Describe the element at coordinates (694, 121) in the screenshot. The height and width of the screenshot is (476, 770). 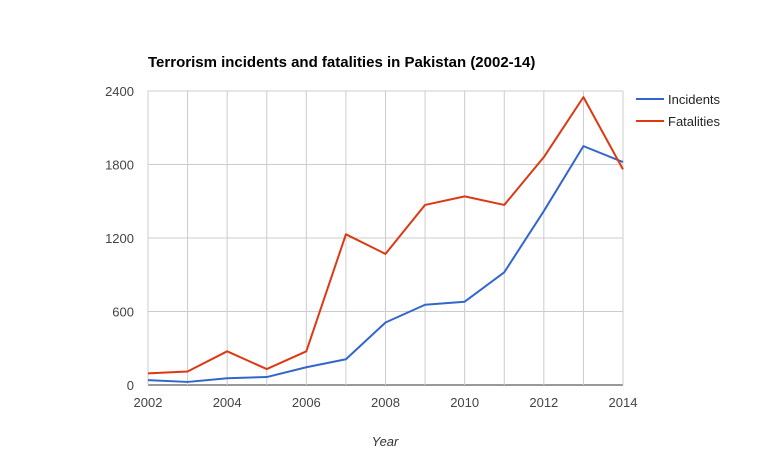
I see `legend-label-fatalities: Fatalities` at that location.